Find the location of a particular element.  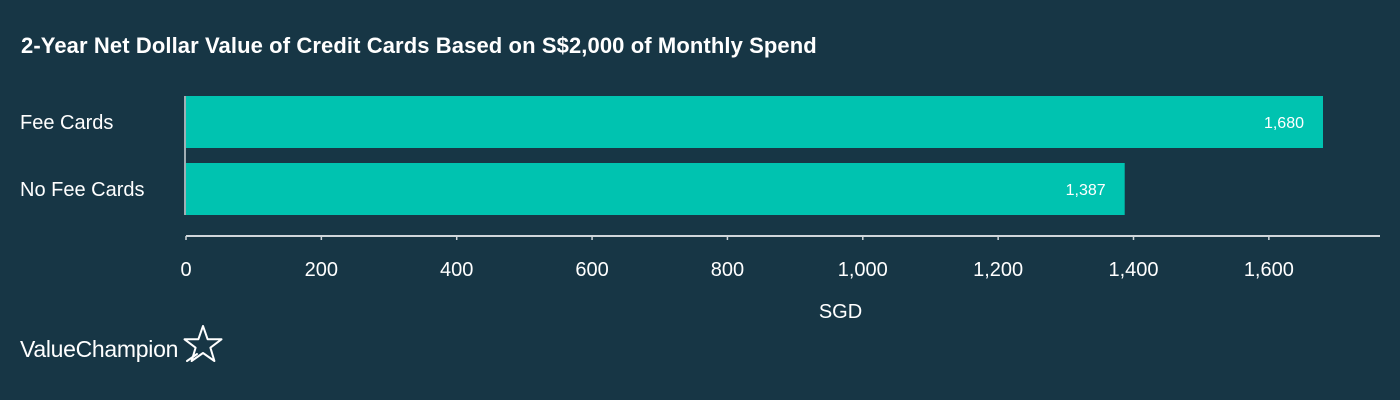

brand-logo: ValueChampion is located at coordinates (122, 347).